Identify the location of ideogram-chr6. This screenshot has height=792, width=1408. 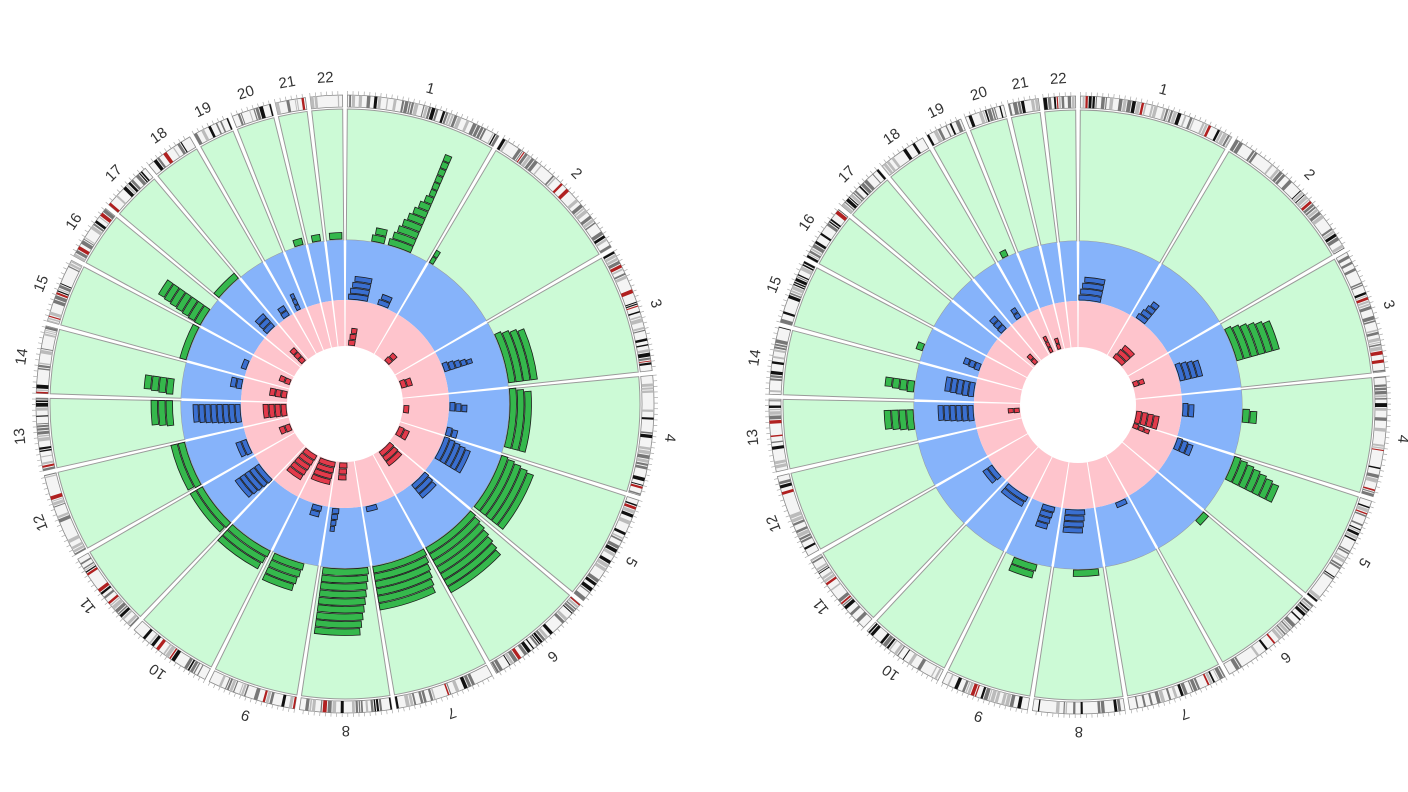
(1270, 637).